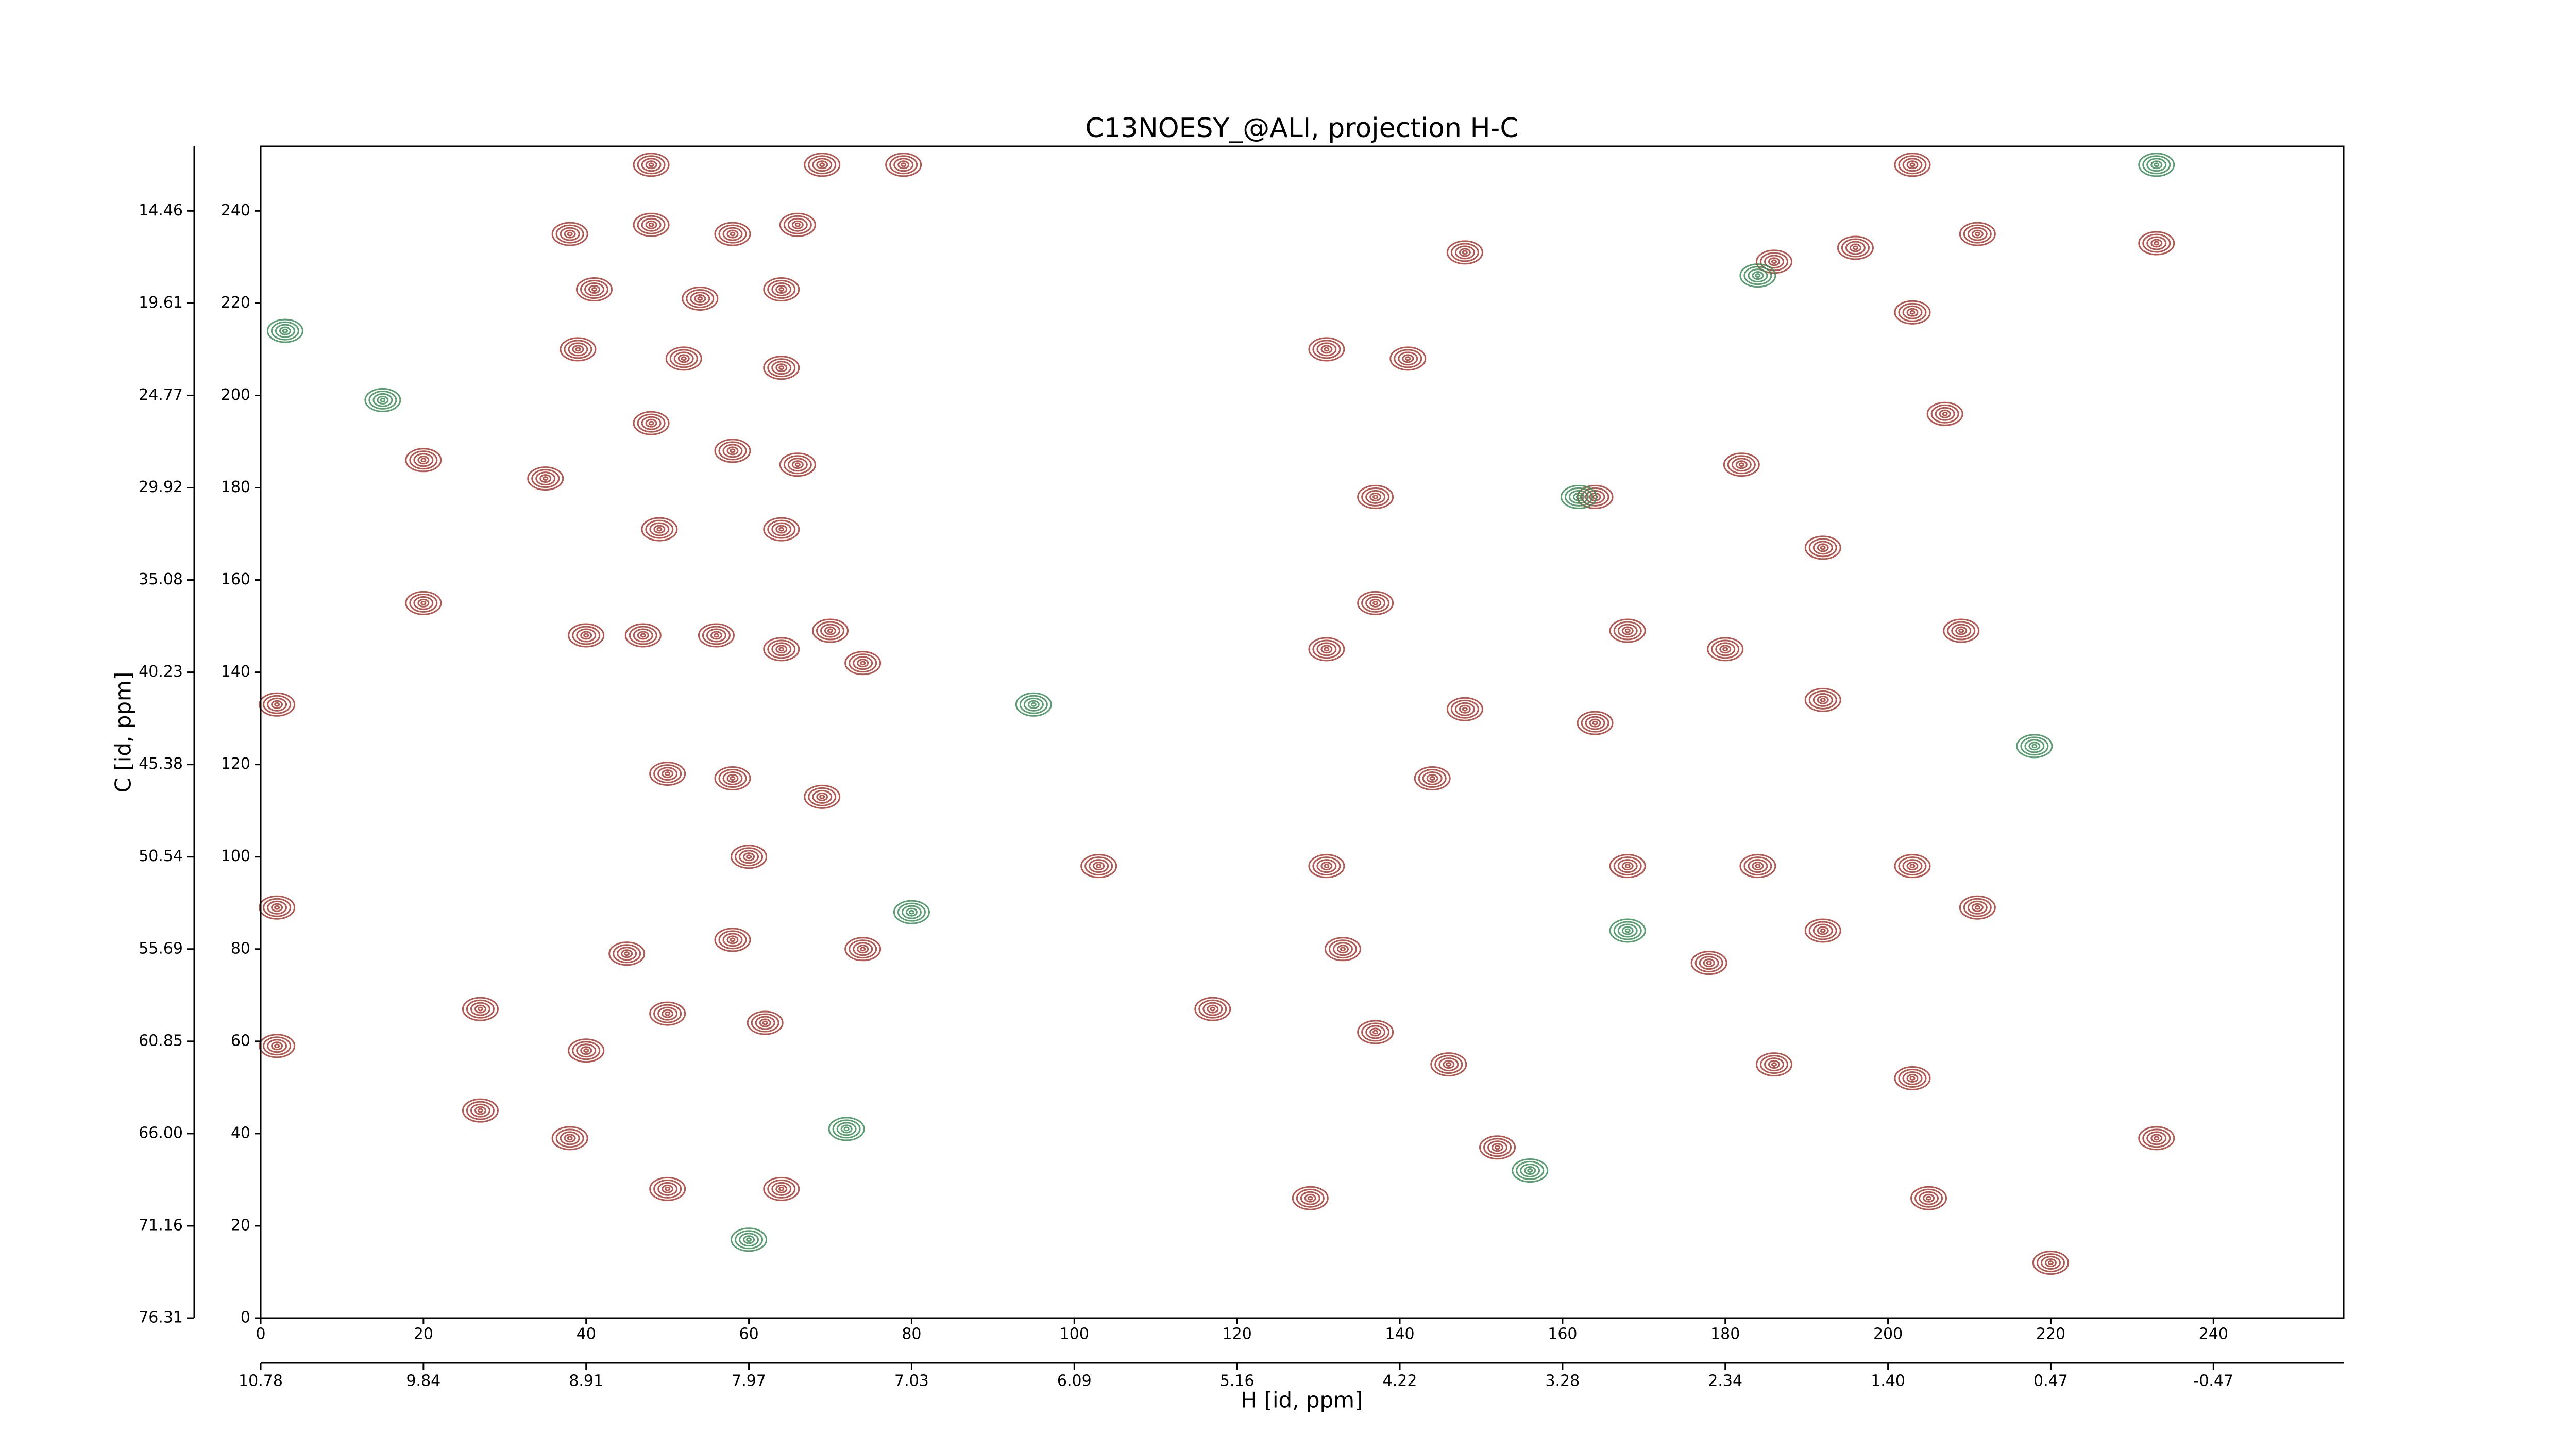 This screenshot has height=1449, width=2576. Describe the element at coordinates (1562, 1381) in the screenshot. I see `x2-tick-label: 3.28` at that location.